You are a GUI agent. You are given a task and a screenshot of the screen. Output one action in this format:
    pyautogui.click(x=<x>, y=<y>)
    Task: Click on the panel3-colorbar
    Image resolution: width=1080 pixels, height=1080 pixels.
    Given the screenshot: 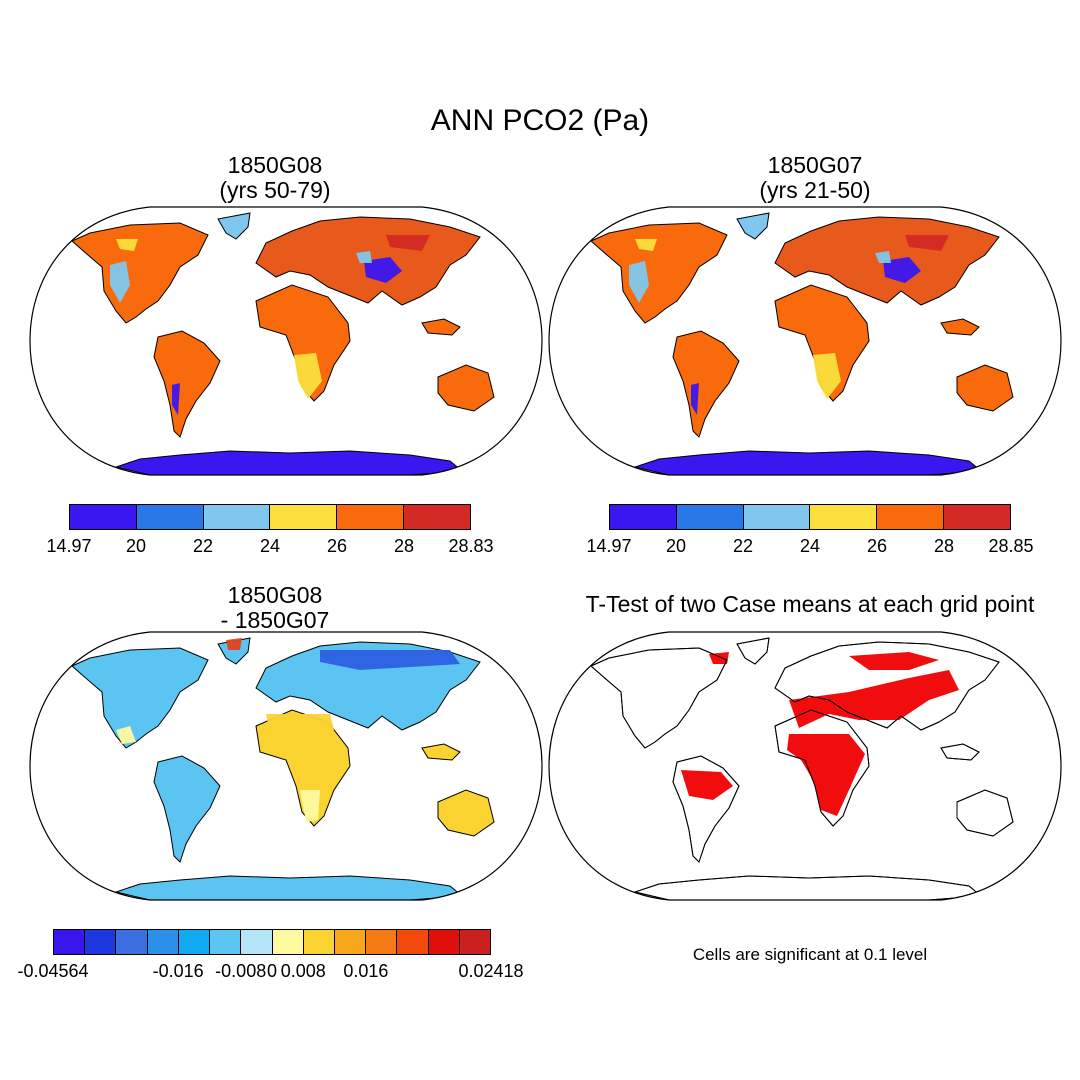 What is the action you would take?
    pyautogui.click(x=272, y=942)
    